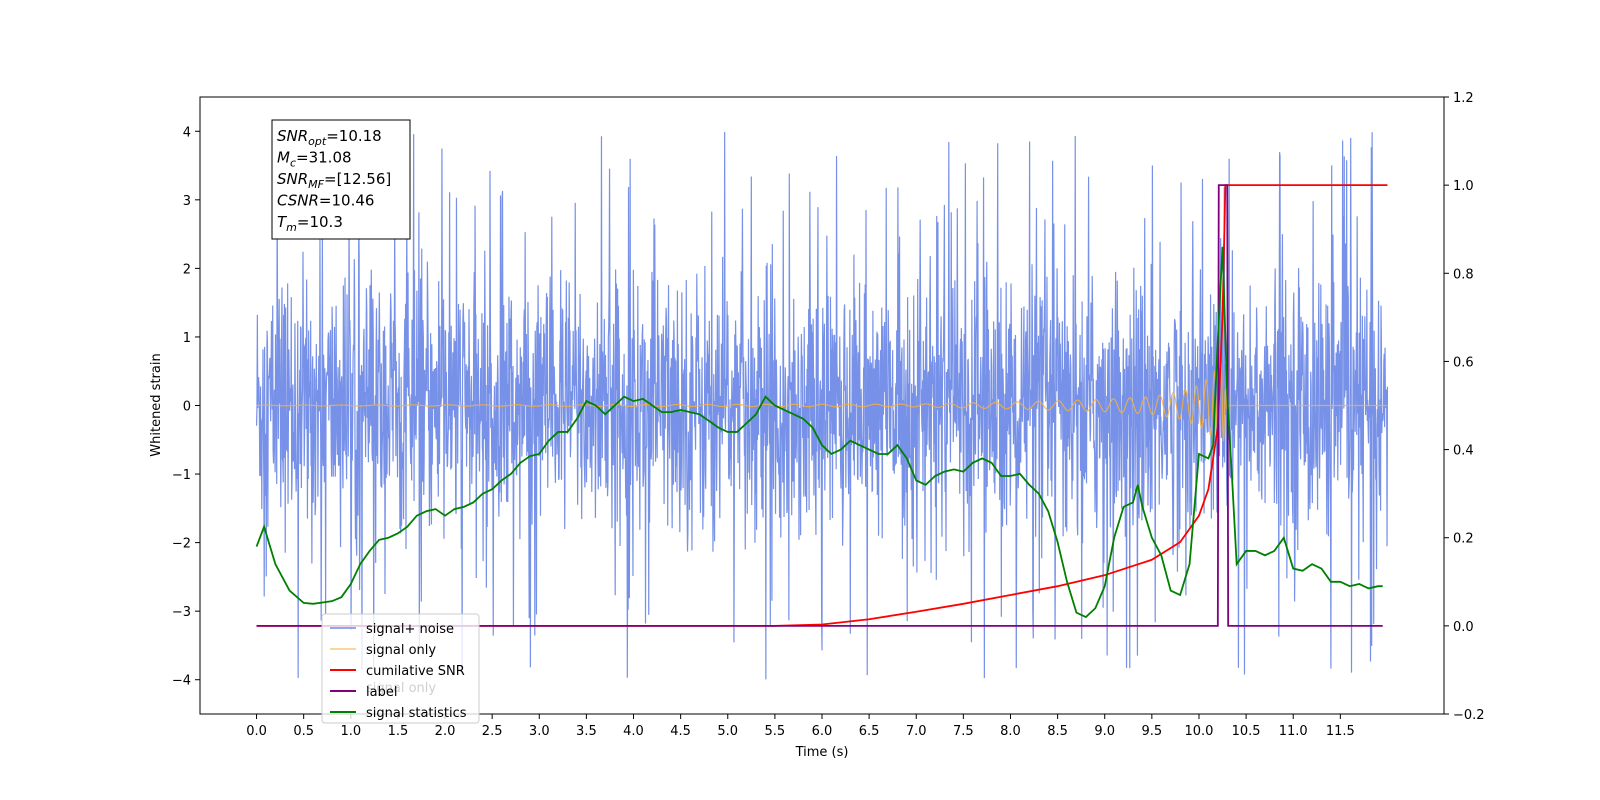 This screenshot has height=800, width=1600. Describe the element at coordinates (303, 731) in the screenshot. I see `x-tick-label: 0.5` at that location.